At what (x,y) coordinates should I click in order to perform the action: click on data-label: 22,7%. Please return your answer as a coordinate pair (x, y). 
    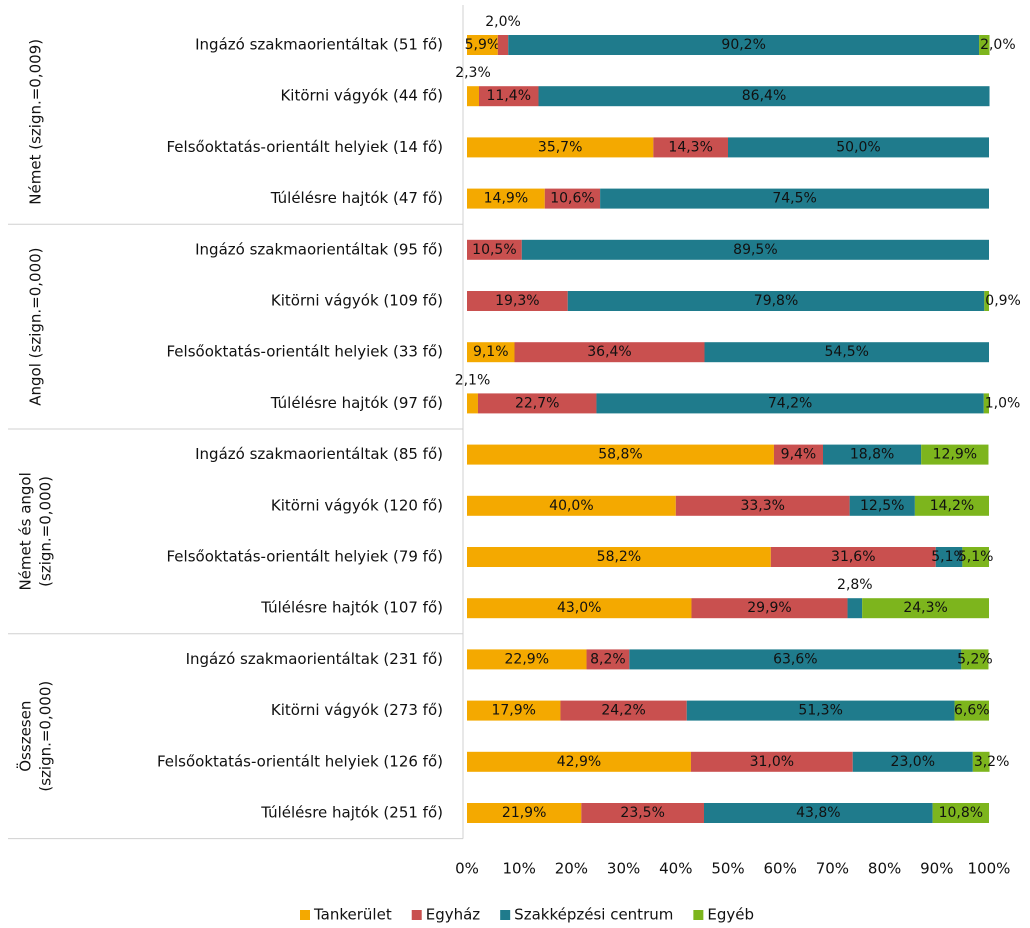
    Looking at the image, I should click on (537, 403).